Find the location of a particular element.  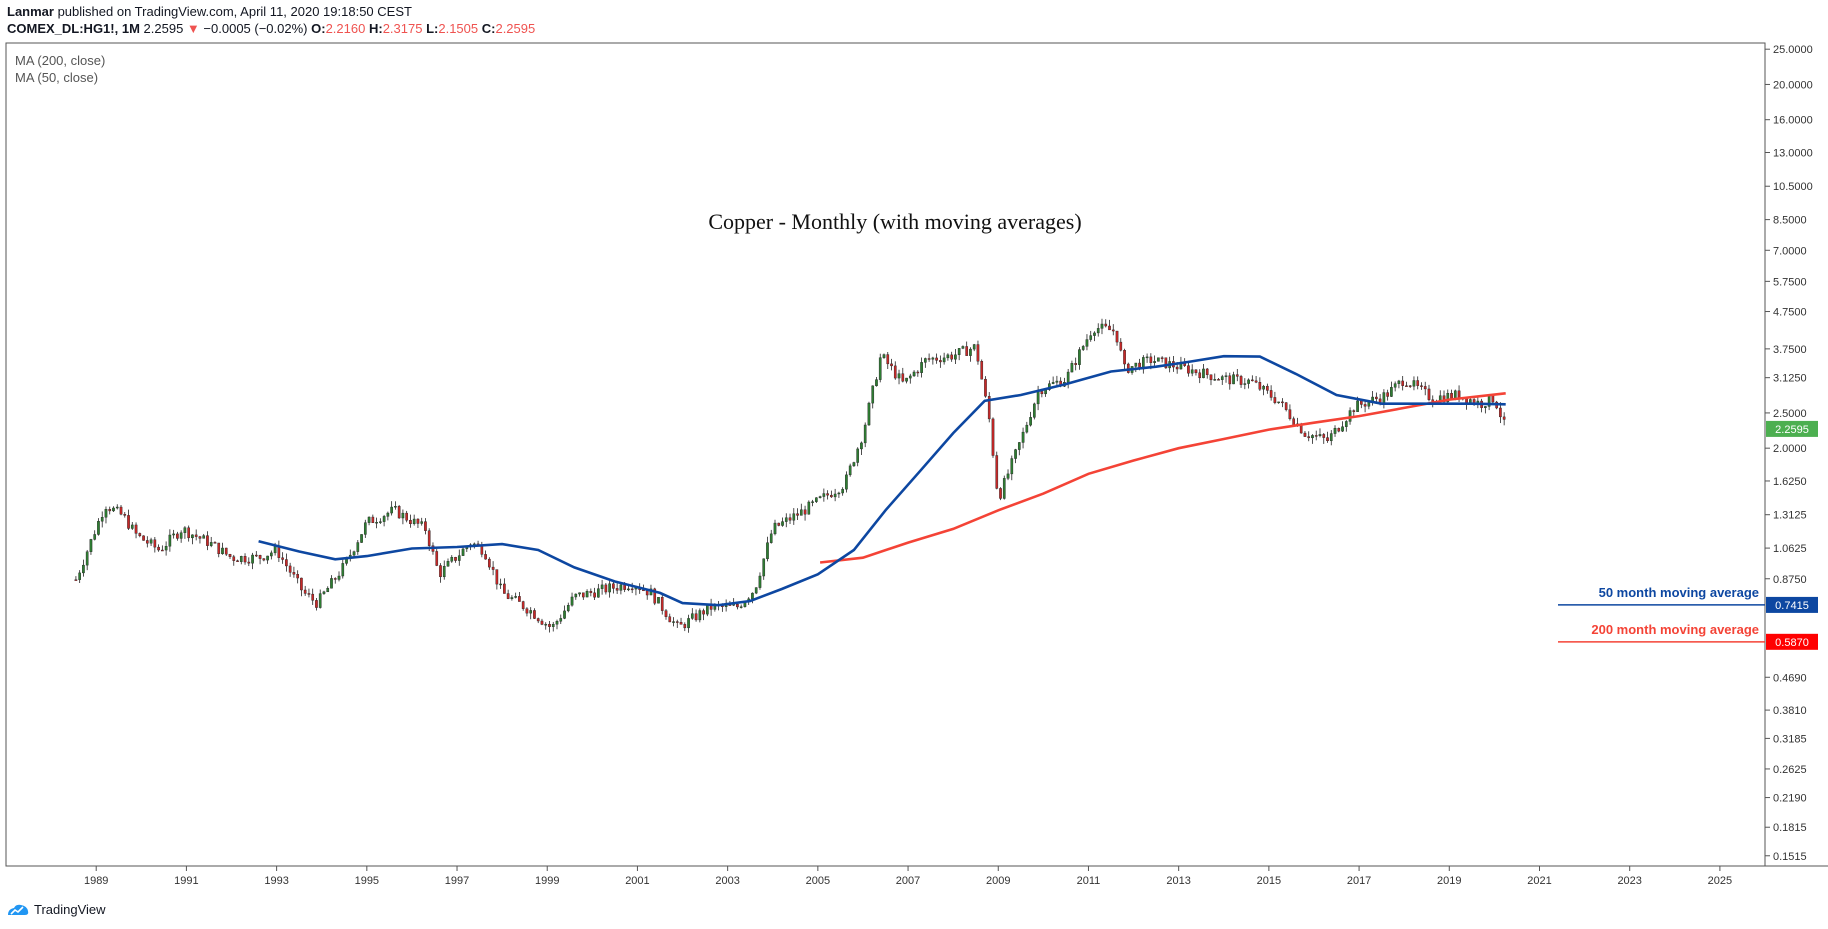

ma50-annotation-label: 50 month moving average is located at coordinates (1679, 592).